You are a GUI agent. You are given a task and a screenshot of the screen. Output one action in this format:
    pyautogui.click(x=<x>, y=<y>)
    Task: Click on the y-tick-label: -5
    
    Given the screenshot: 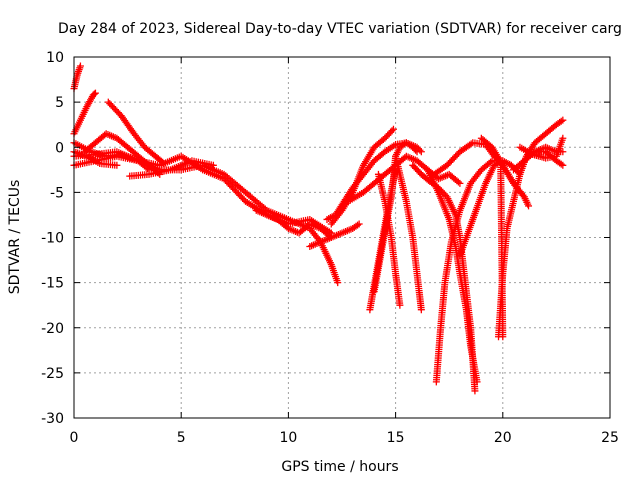 What is the action you would take?
    pyautogui.click(x=57, y=193)
    